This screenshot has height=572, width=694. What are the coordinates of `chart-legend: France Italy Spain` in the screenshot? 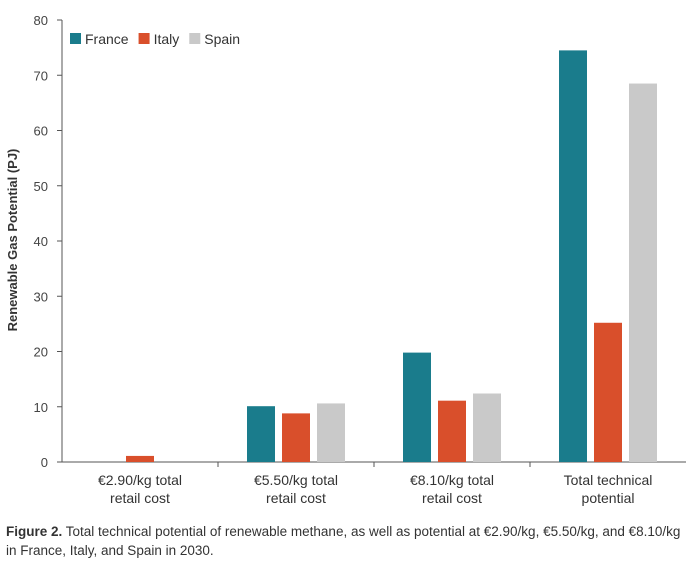 It's located at (155, 39).